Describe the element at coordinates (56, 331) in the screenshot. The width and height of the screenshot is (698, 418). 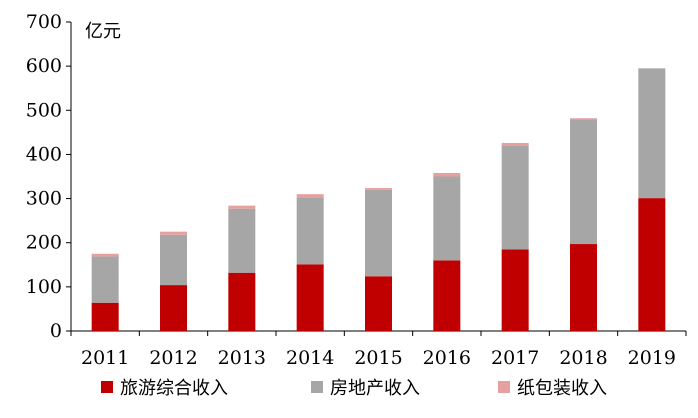
I see `y-tick-label: 0` at that location.